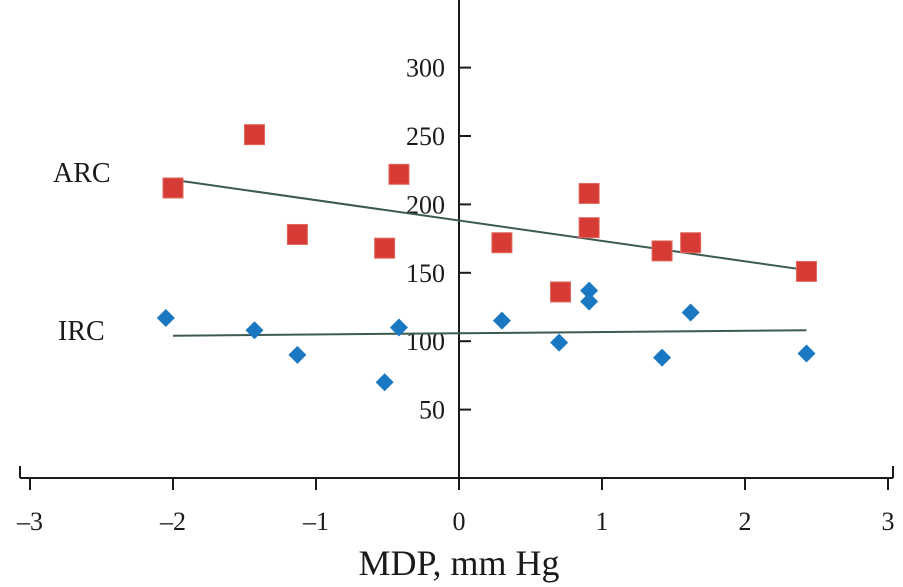  Describe the element at coordinates (29, 521) in the screenshot. I see `x-tick-label: –3` at that location.